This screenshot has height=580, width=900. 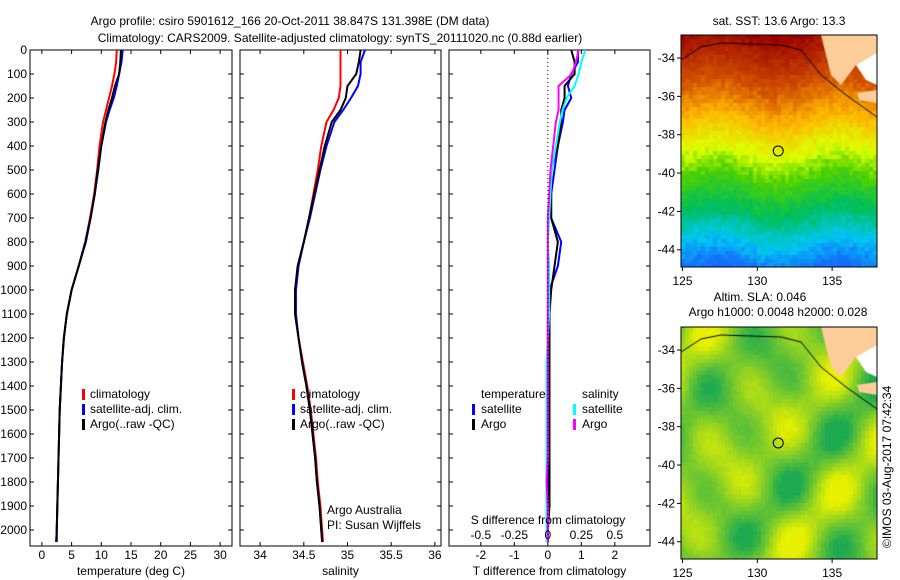 What do you see at coordinates (887, 466) in the screenshot?
I see `imos-credit: ©IMOS 03-Aug-2017 07:42:34` at bounding box center [887, 466].